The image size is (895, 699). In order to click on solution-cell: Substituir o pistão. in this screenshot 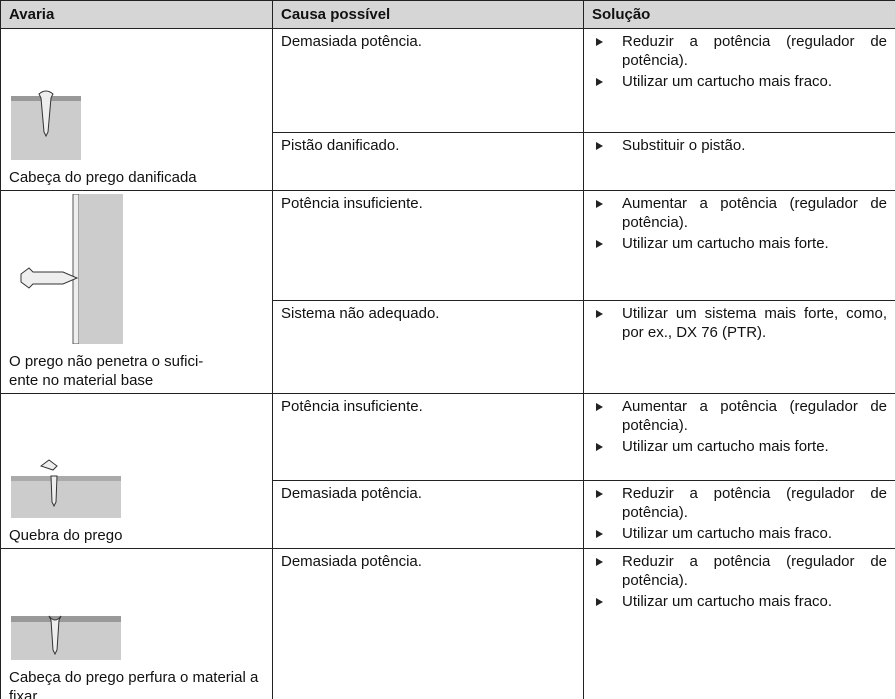, I will do `click(739, 161)`.